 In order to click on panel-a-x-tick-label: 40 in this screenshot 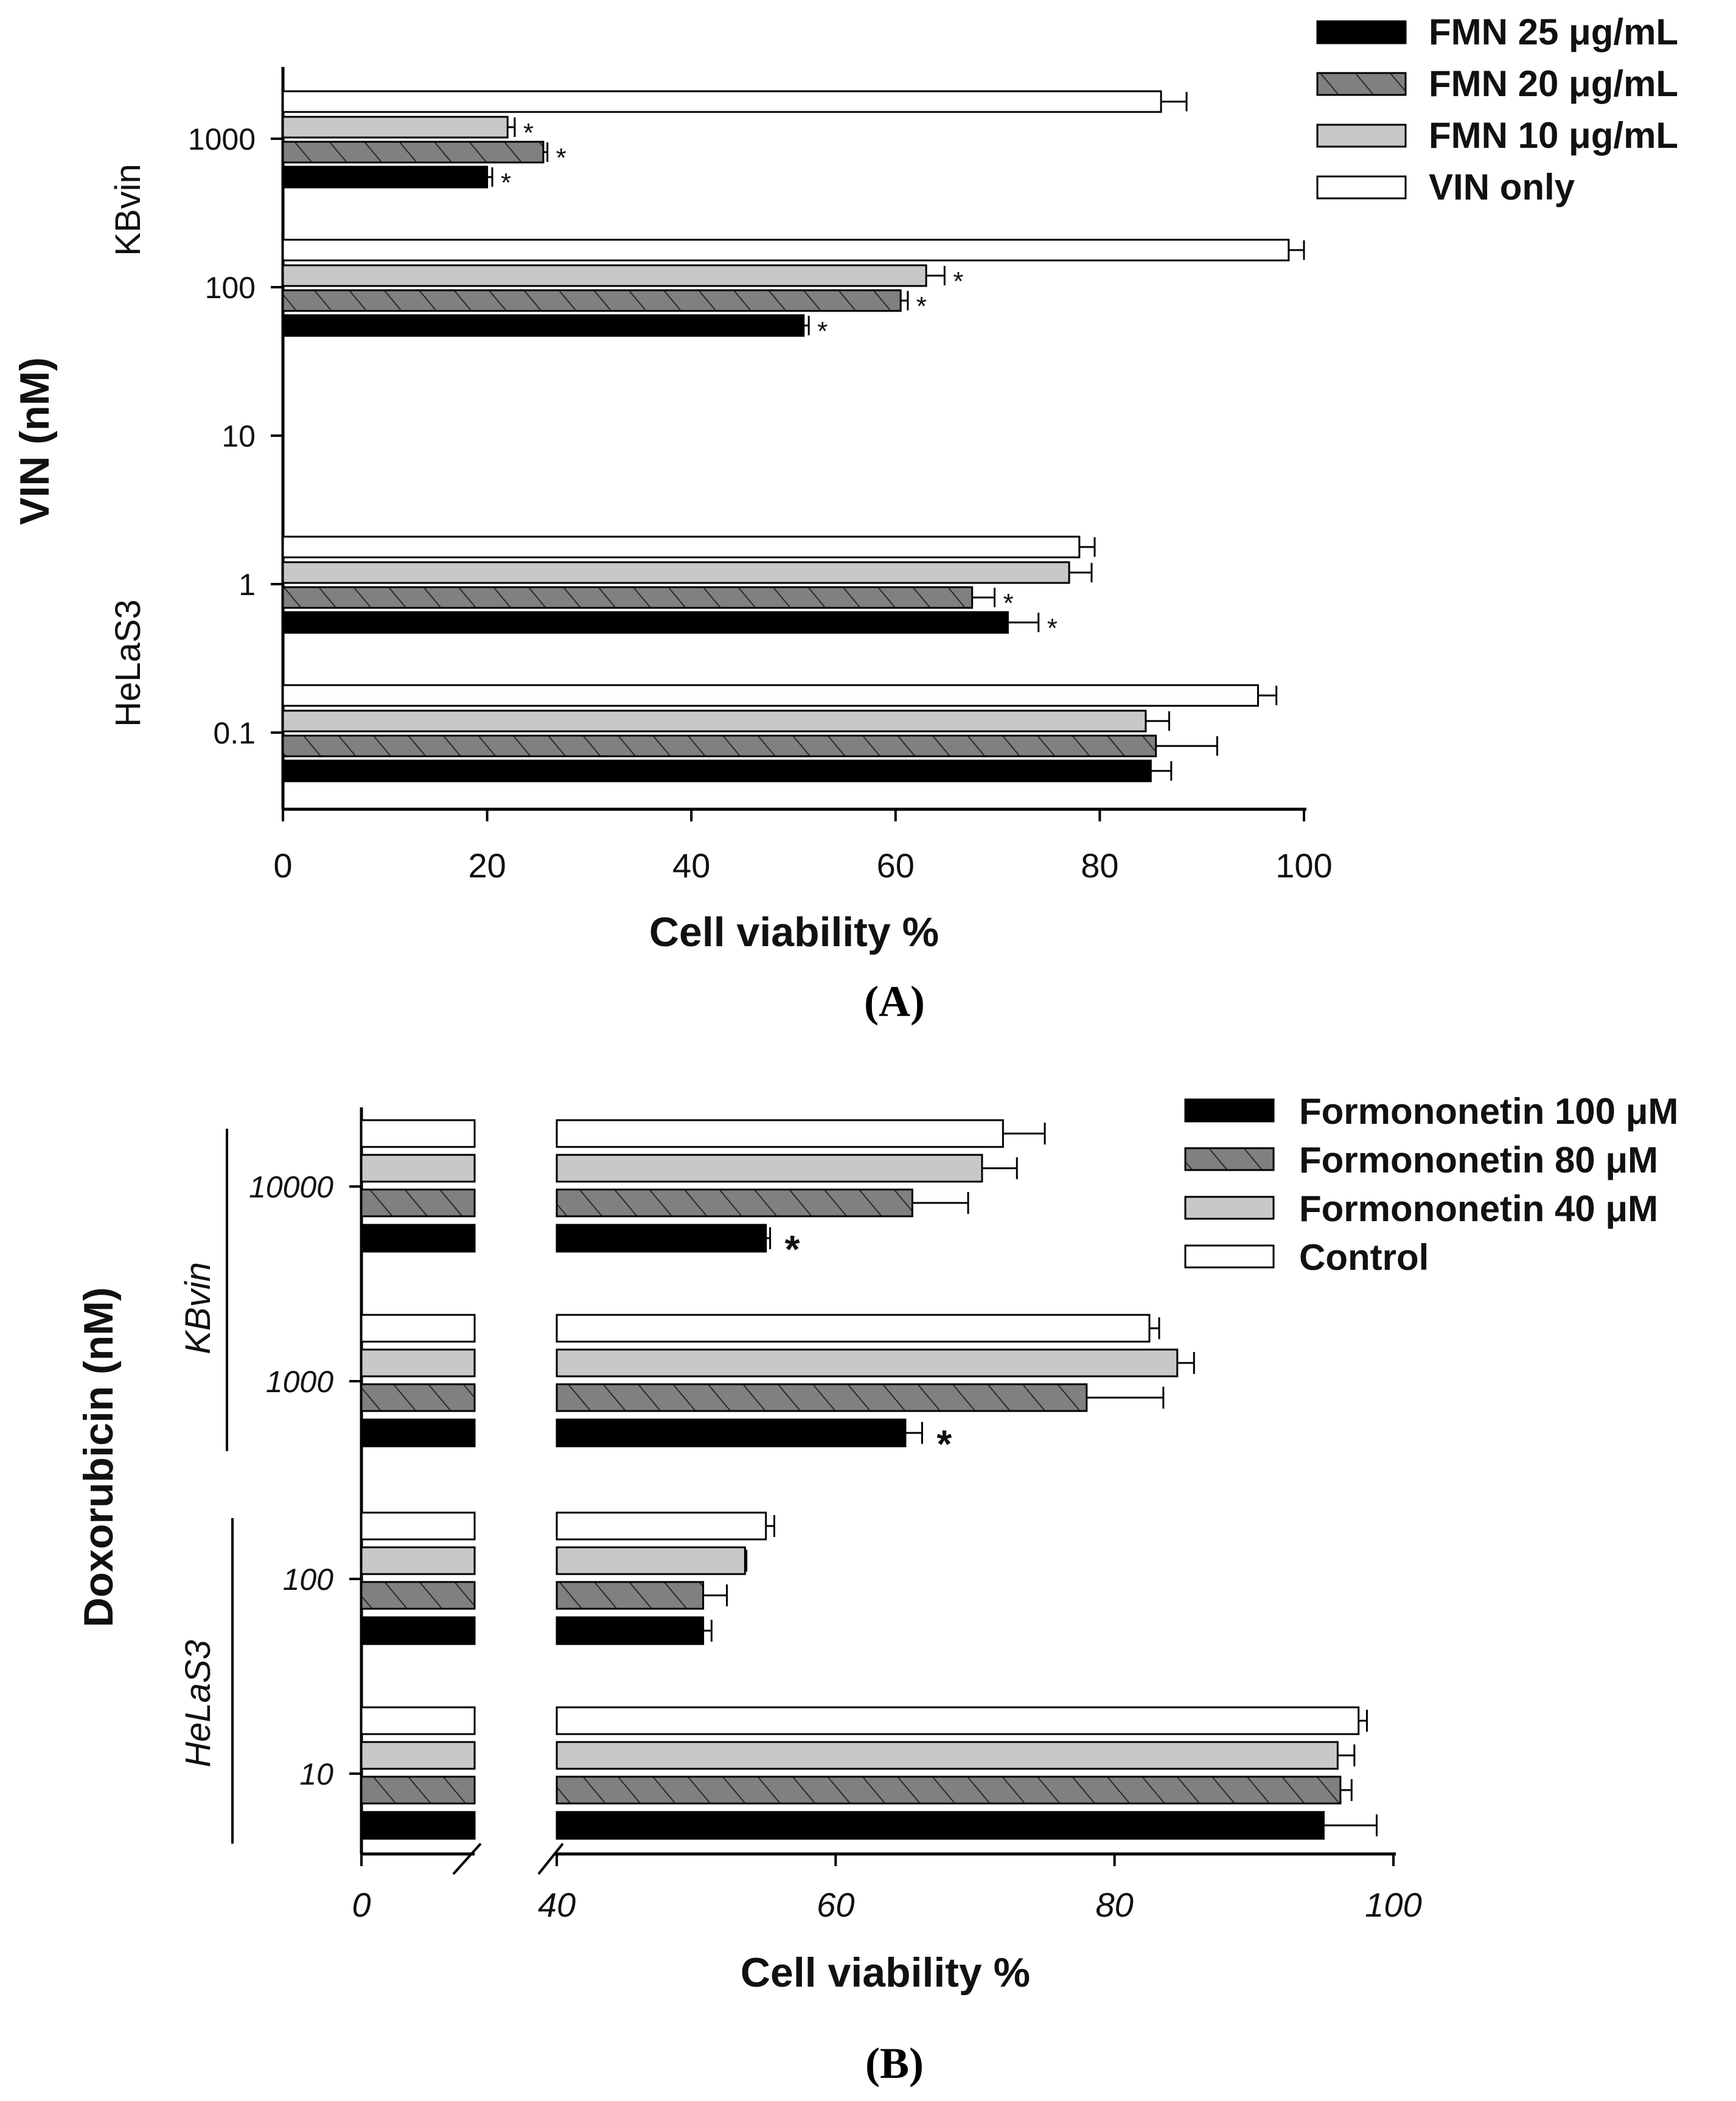, I will do `click(691, 865)`.